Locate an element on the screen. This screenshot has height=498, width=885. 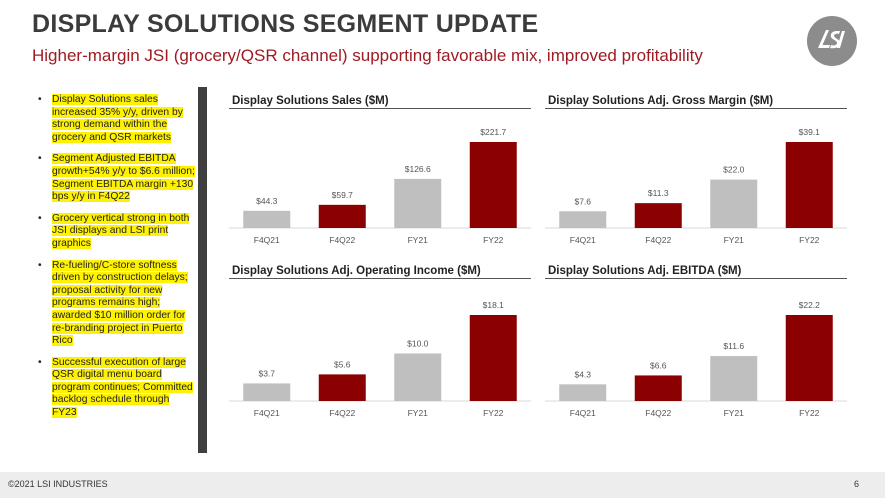
gross-margin-bar-chart: $7.6 F4Q21 $11.3 F4Q22 $22.0 FY21 $39.1 FY22 is located at coordinates (696, 186).